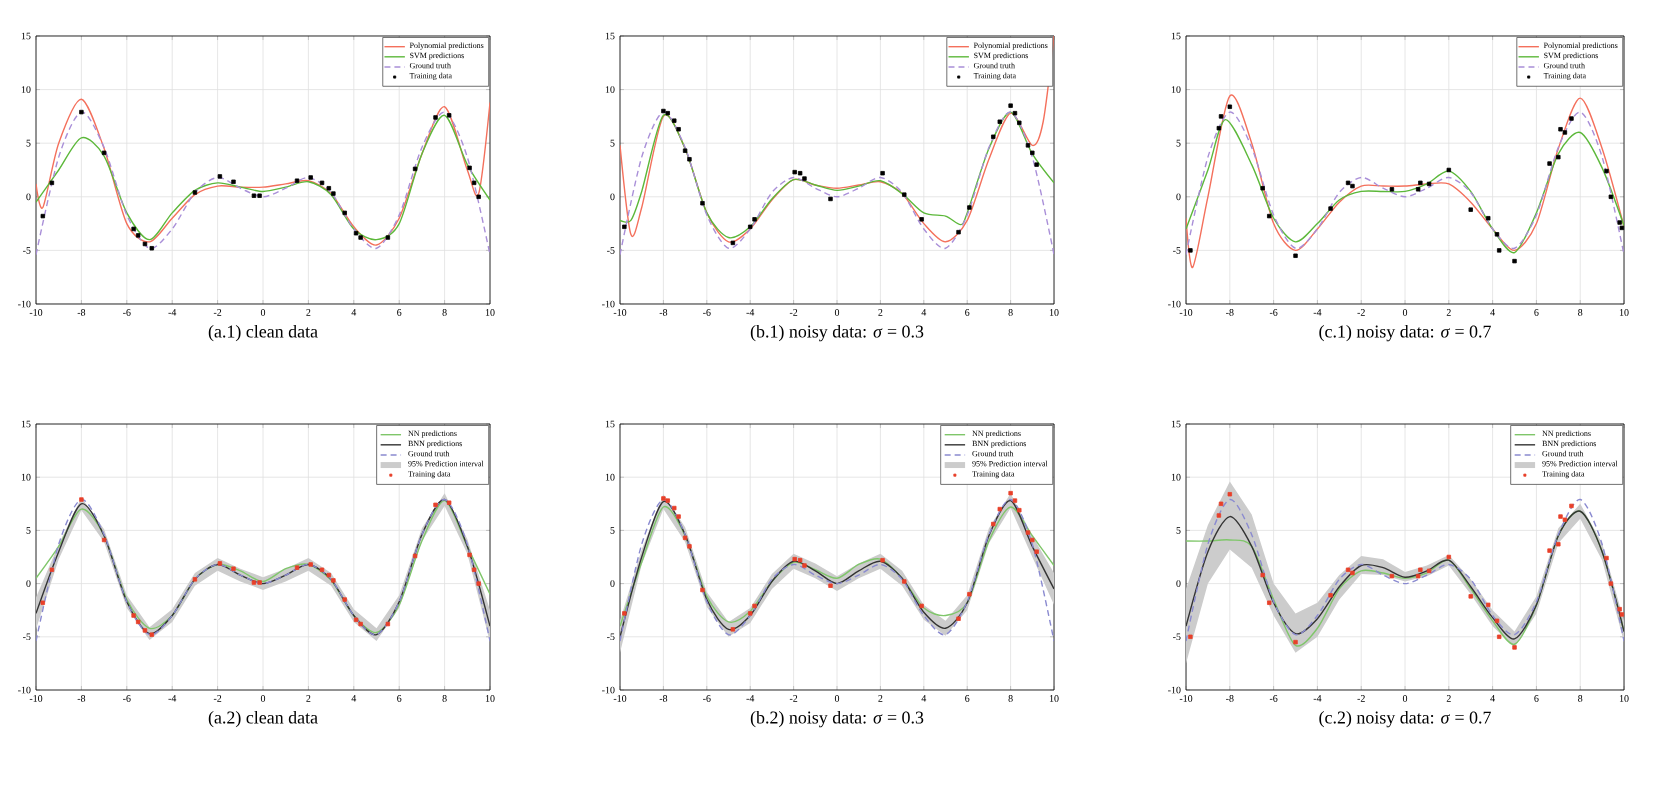  What do you see at coordinates (1405, 181) in the screenshot?
I see `line-series` at bounding box center [1405, 181].